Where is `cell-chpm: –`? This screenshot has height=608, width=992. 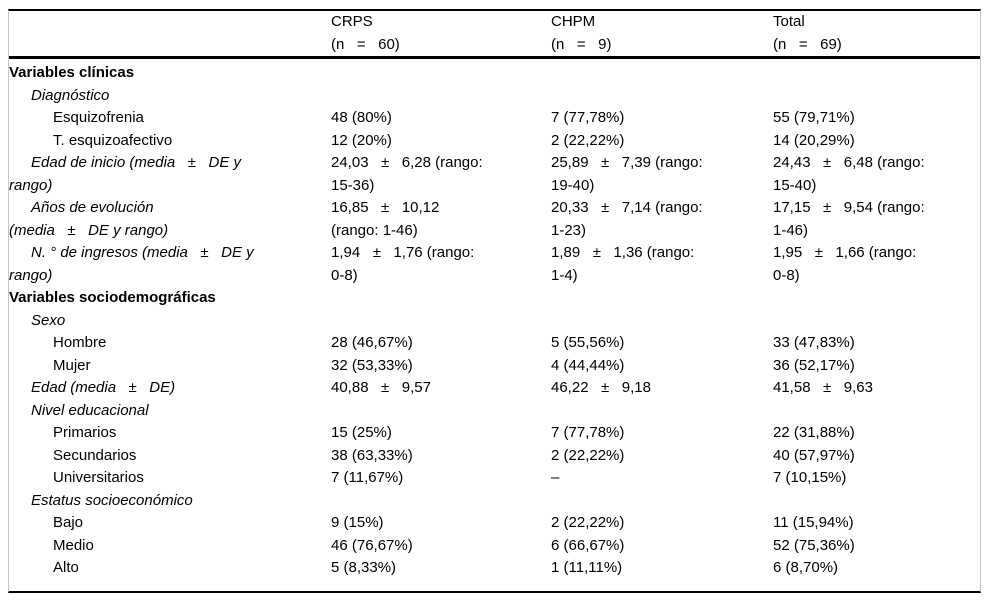 cell-chpm: – is located at coordinates (555, 477).